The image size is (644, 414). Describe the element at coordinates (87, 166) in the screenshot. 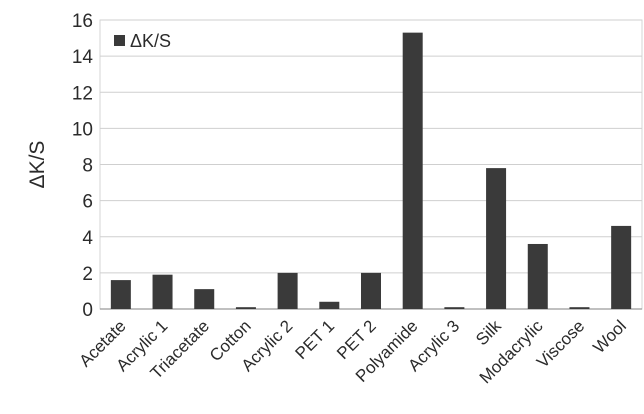

I see `y-tick-label: 8` at that location.